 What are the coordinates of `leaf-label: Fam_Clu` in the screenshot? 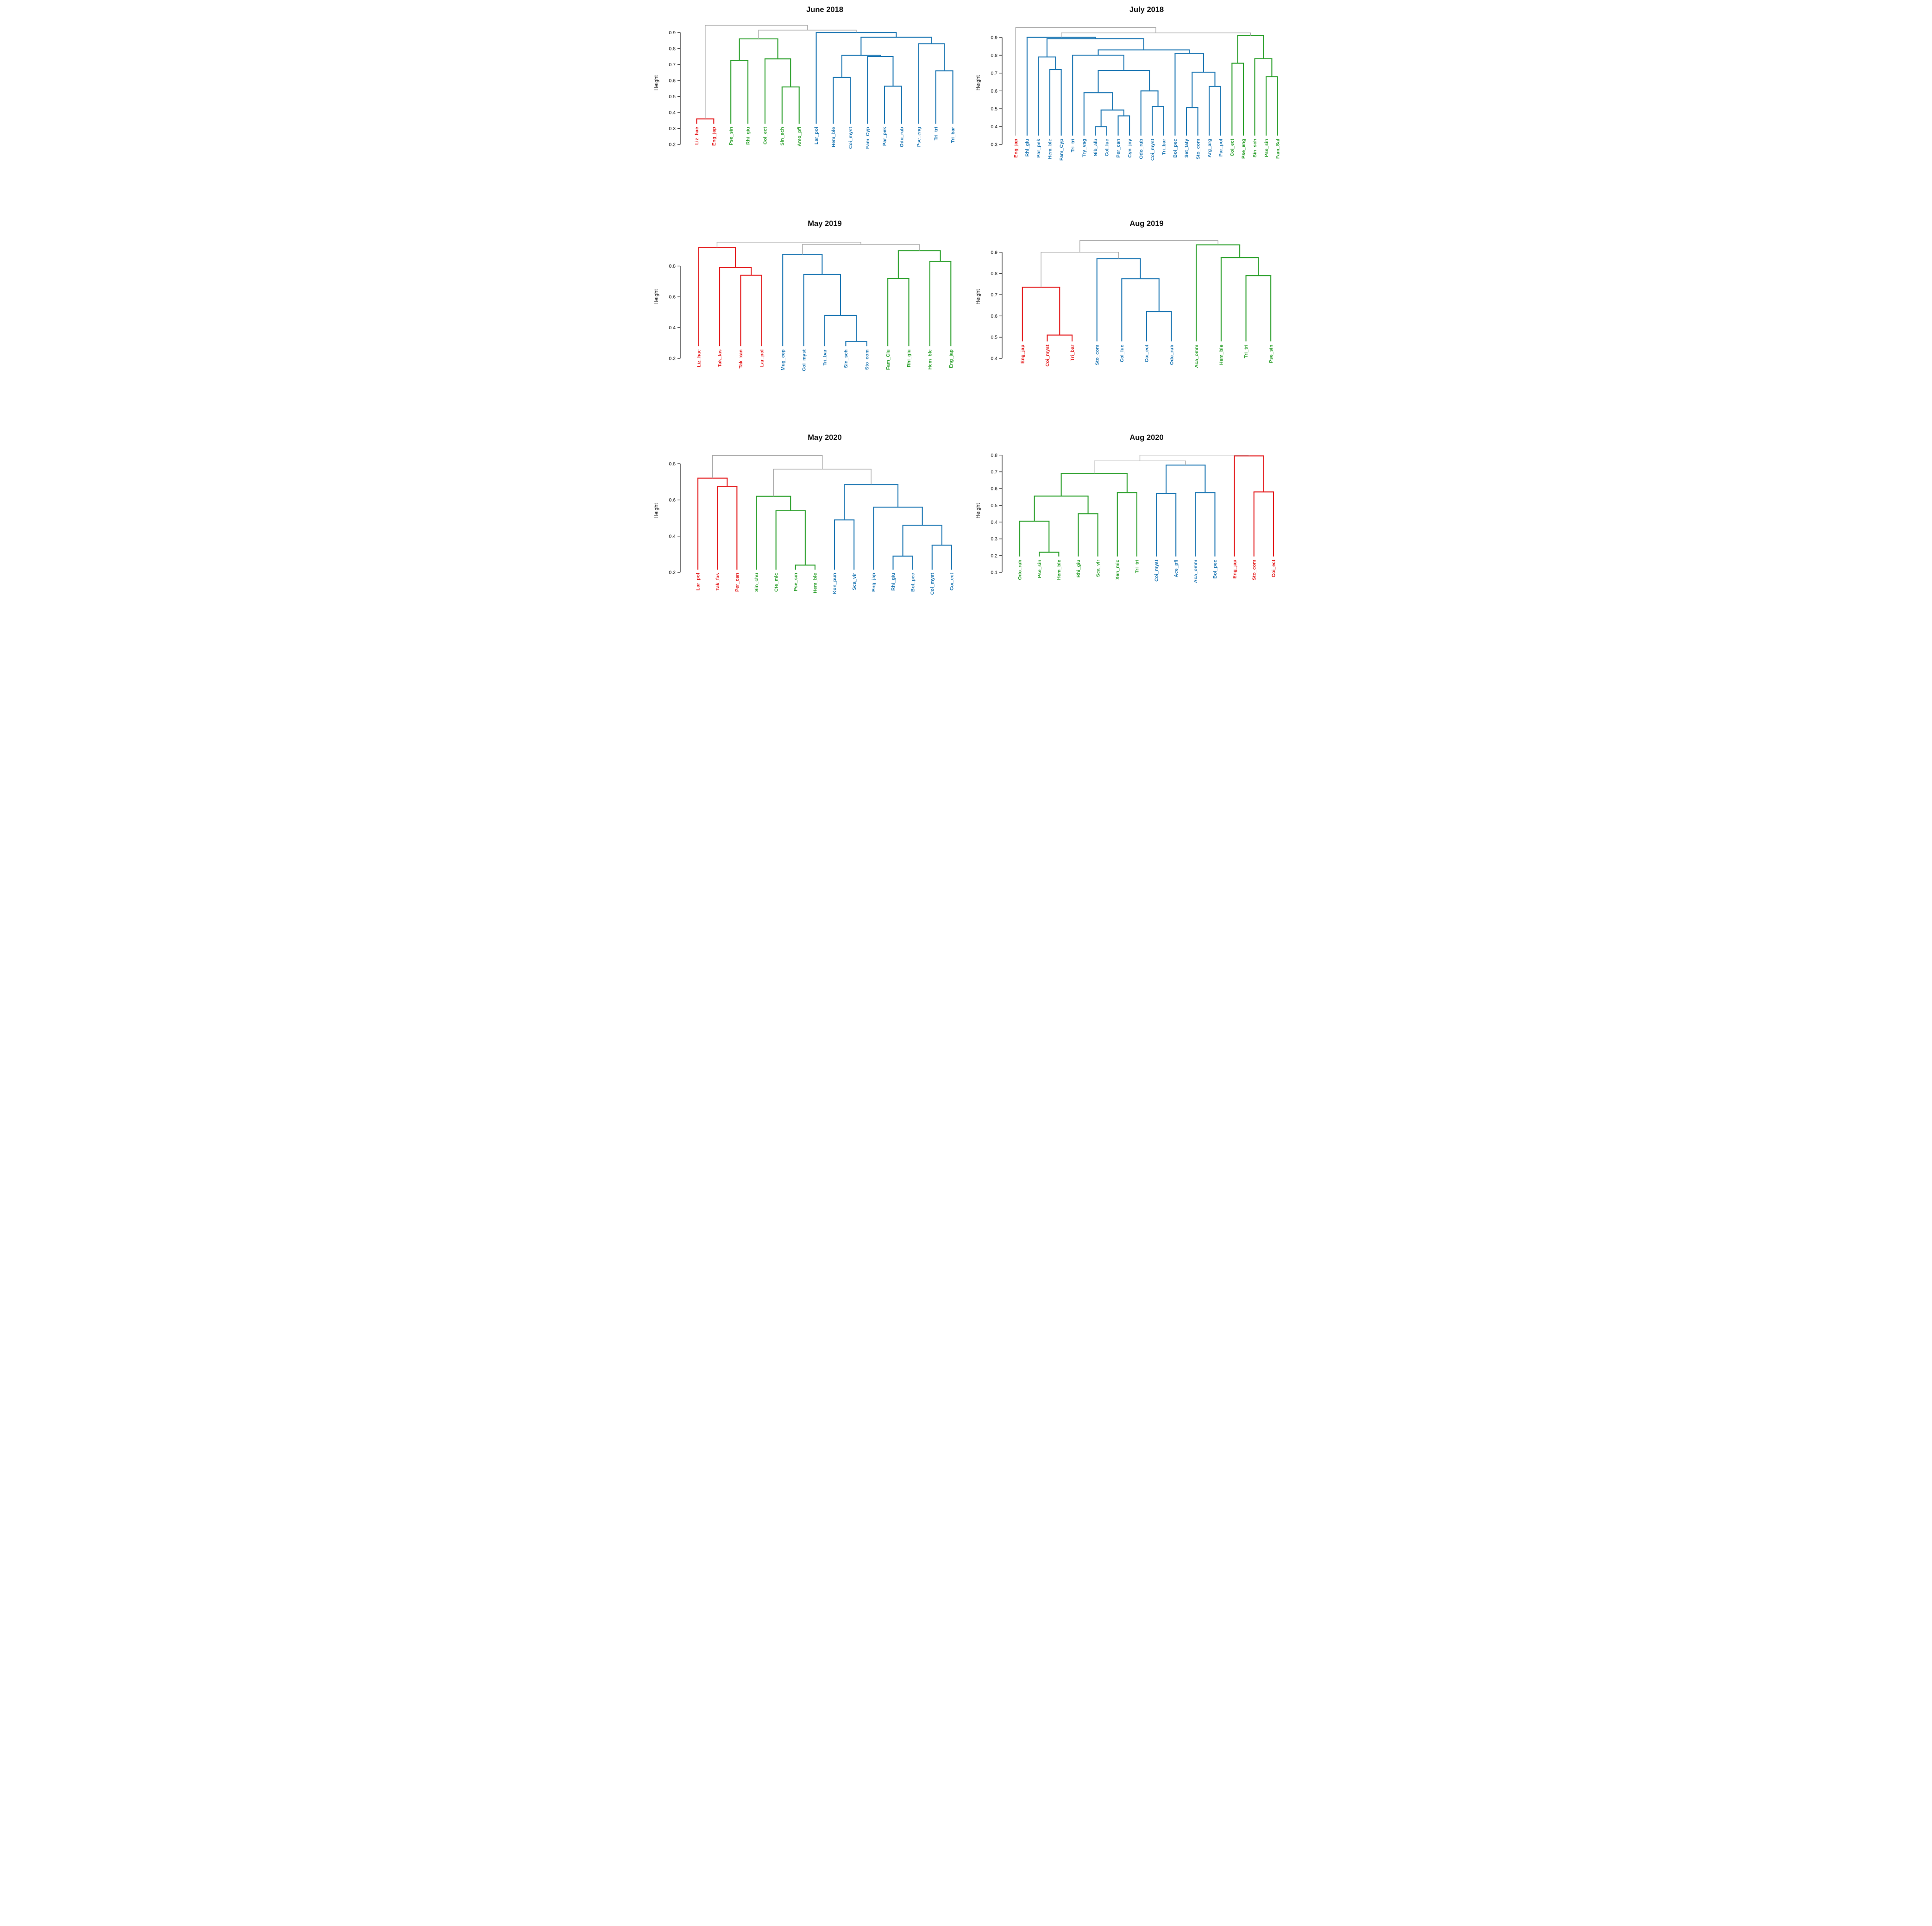 It's located at (888, 359).